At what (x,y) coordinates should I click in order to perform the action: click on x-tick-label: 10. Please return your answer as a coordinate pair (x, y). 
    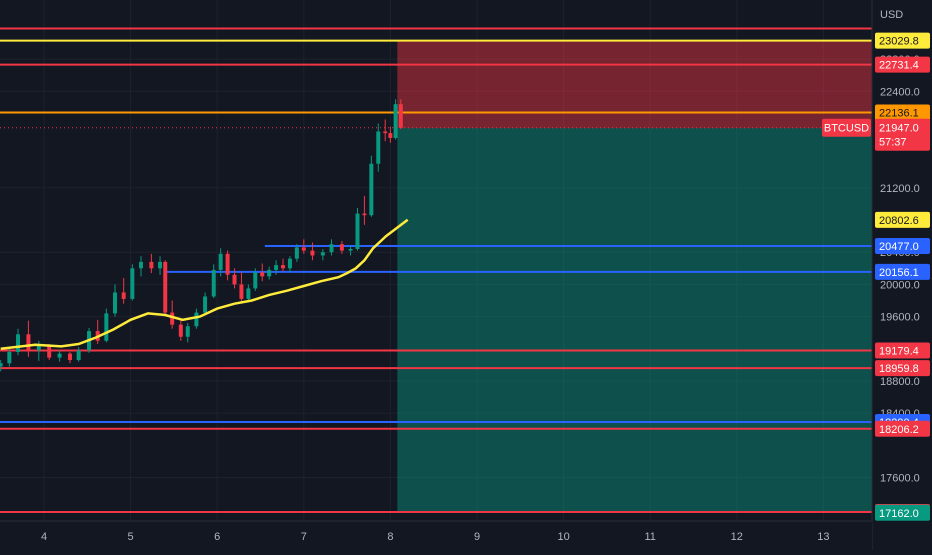
    Looking at the image, I should click on (563, 537).